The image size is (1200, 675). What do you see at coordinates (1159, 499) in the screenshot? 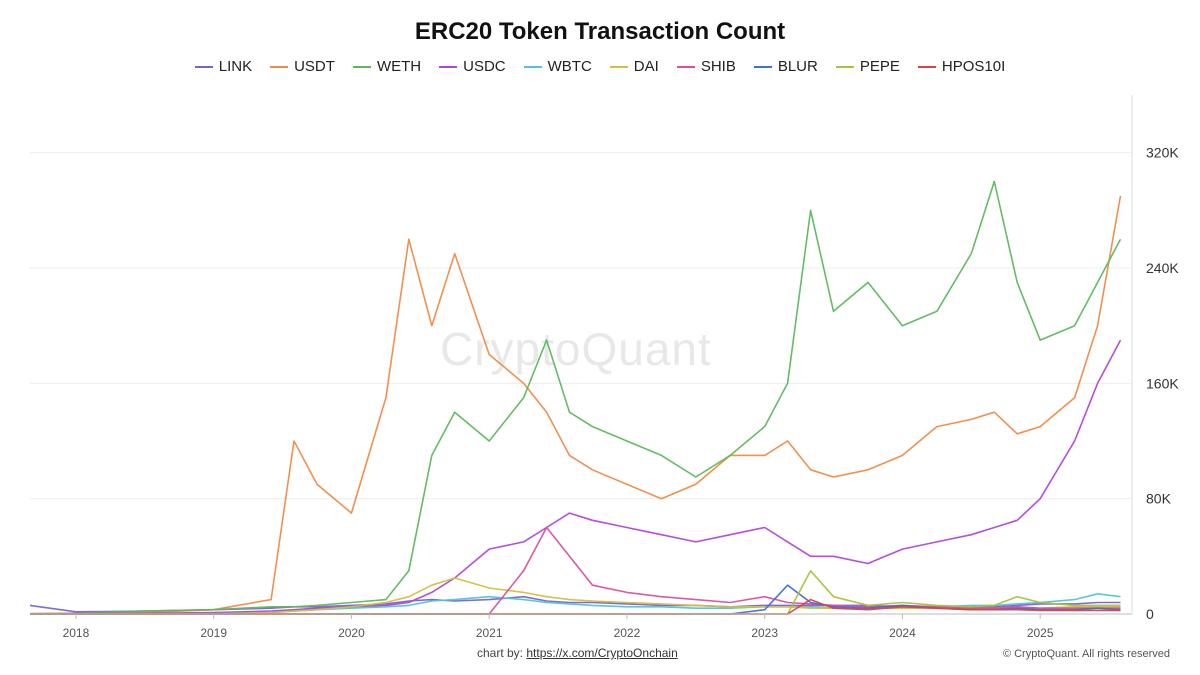
I see `y-tick-label: 80K` at bounding box center [1159, 499].